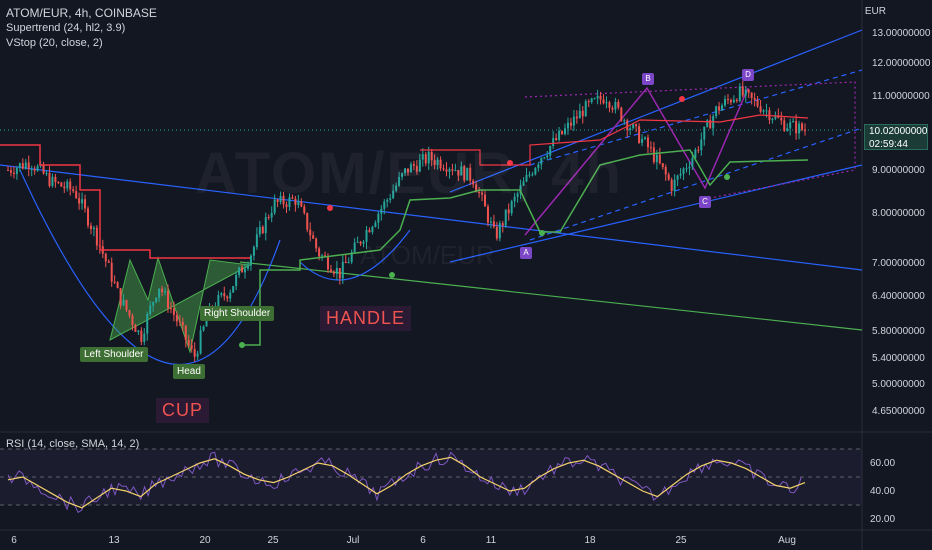 This screenshot has width=932, height=550. I want to click on trendline, so click(696, 117).